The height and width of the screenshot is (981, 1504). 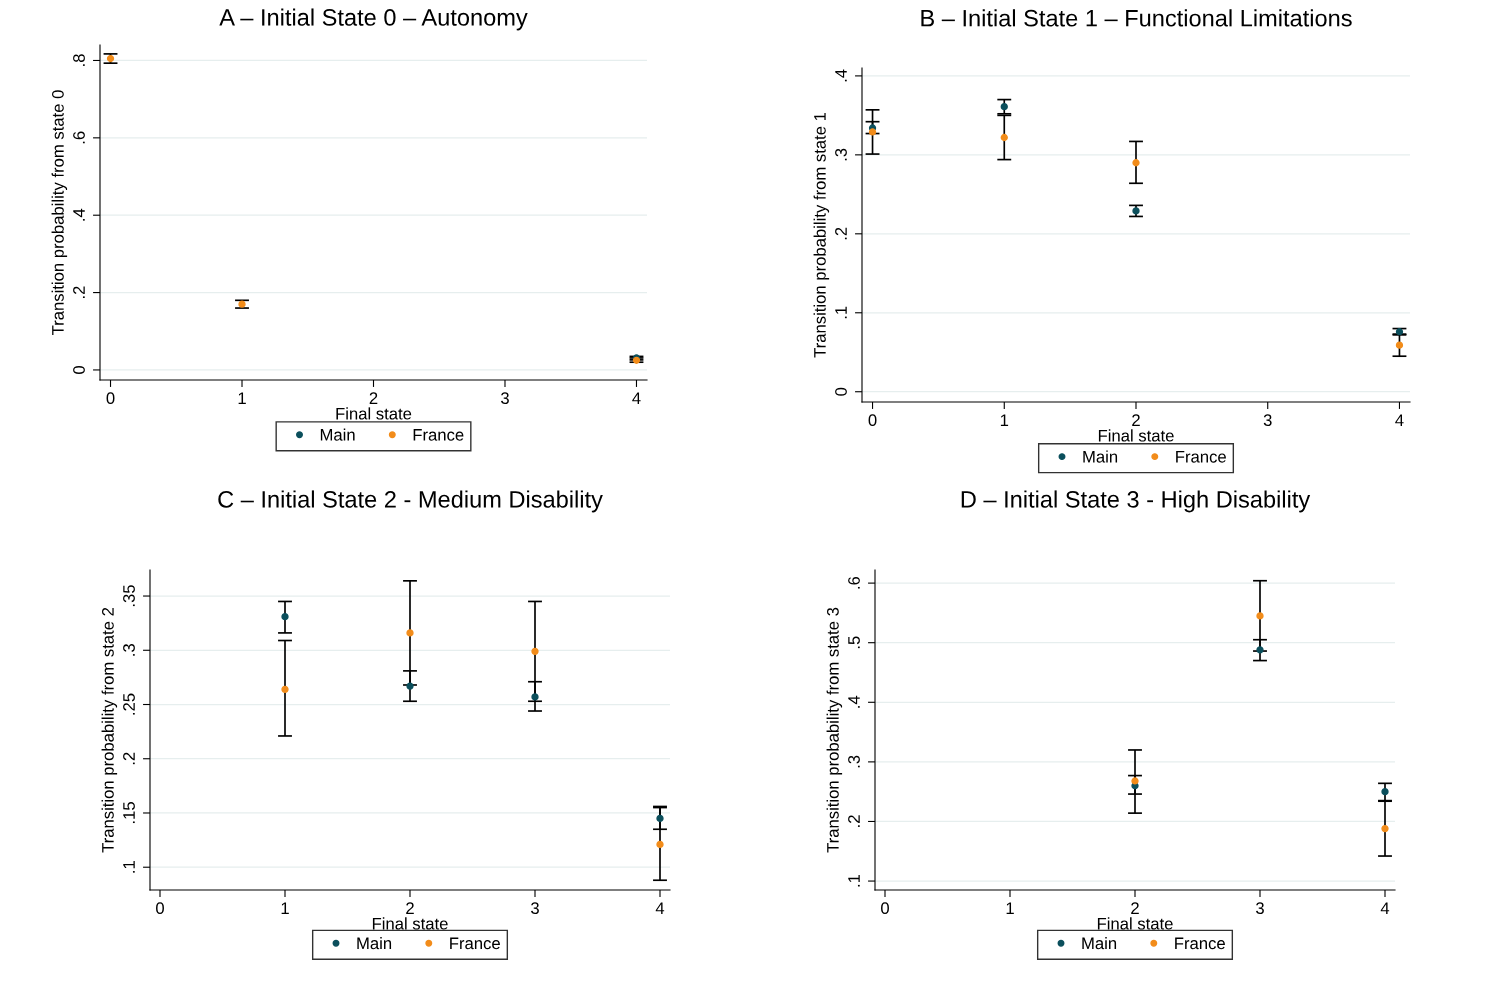 I want to click on y-tick-label: .25, so click(x=129, y=704).